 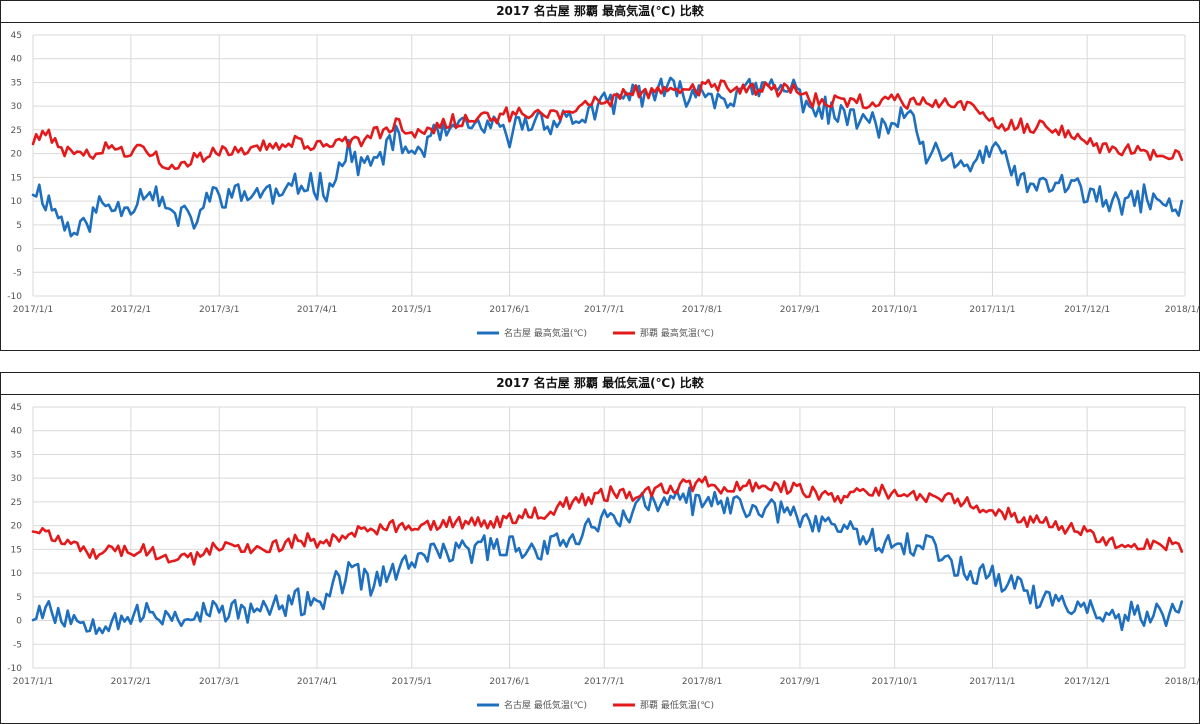 I want to click on legend-label: 名古屋 最高気温(℃), so click(x=545, y=333).